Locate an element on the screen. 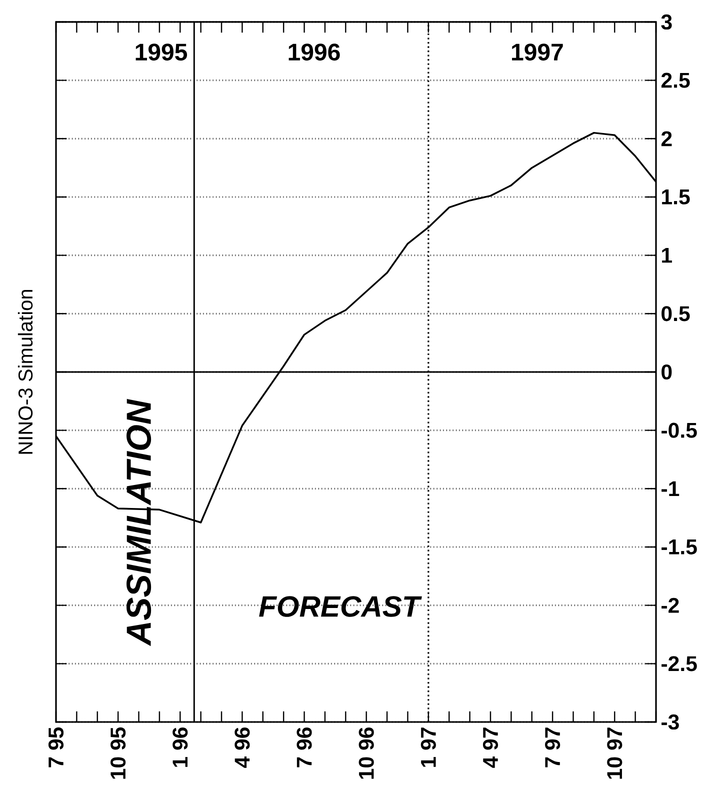 The image size is (714, 791). x-tick-label: 10 97 is located at coordinates (614, 753).